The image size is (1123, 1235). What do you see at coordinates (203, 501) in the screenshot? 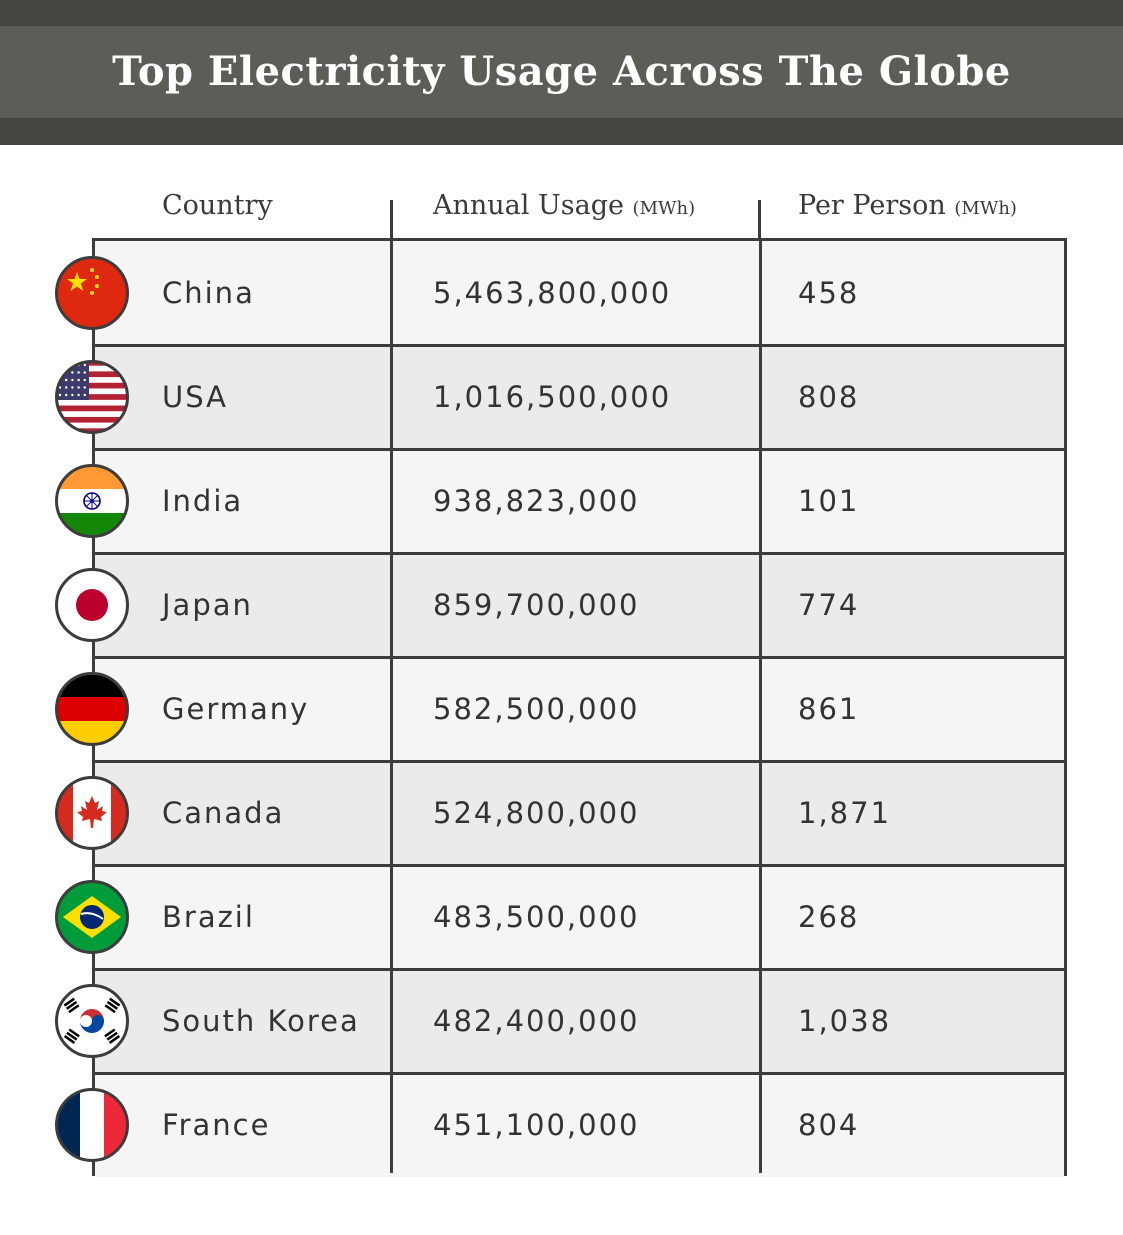
I see `country-cell: India` at bounding box center [203, 501].